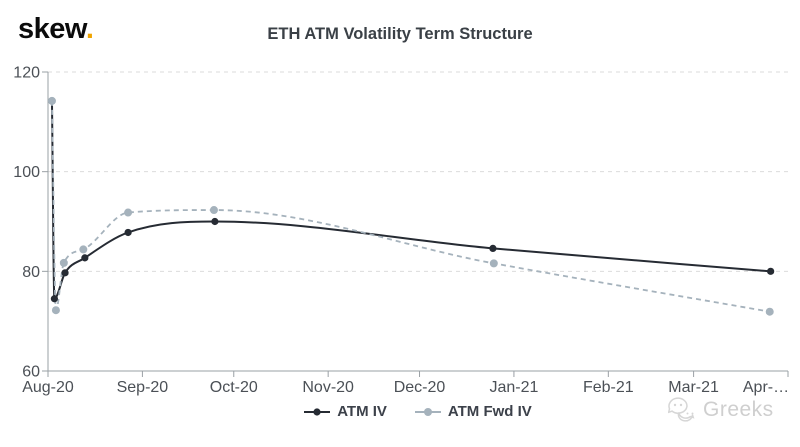  Describe the element at coordinates (362, 411) in the screenshot. I see `legend-label-atm-iv: ATM IV` at that location.